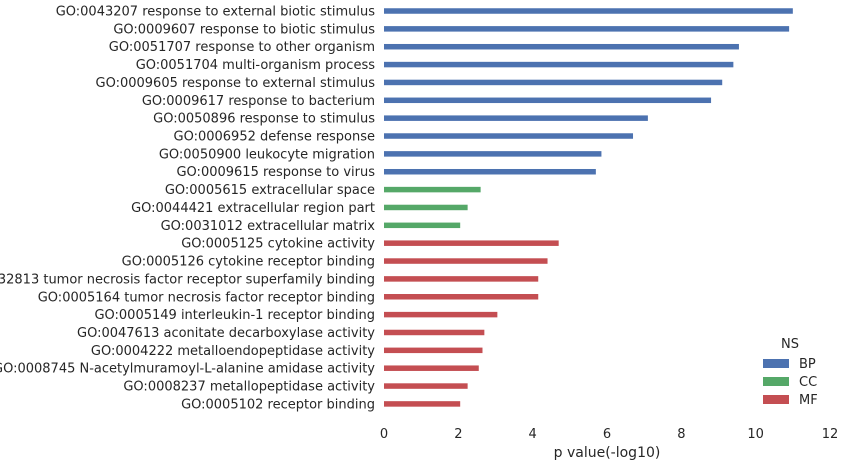 This screenshot has width=844, height=466. What do you see at coordinates (776, 399) in the screenshot?
I see `legend-swatch-mf` at bounding box center [776, 399].